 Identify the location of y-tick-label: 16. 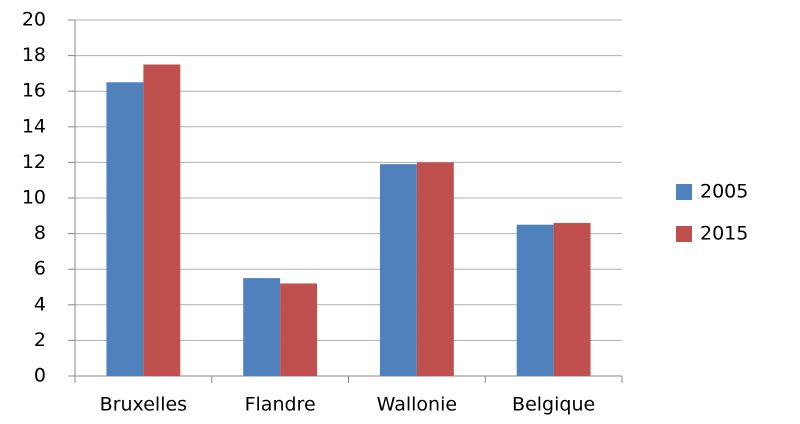
(34, 91).